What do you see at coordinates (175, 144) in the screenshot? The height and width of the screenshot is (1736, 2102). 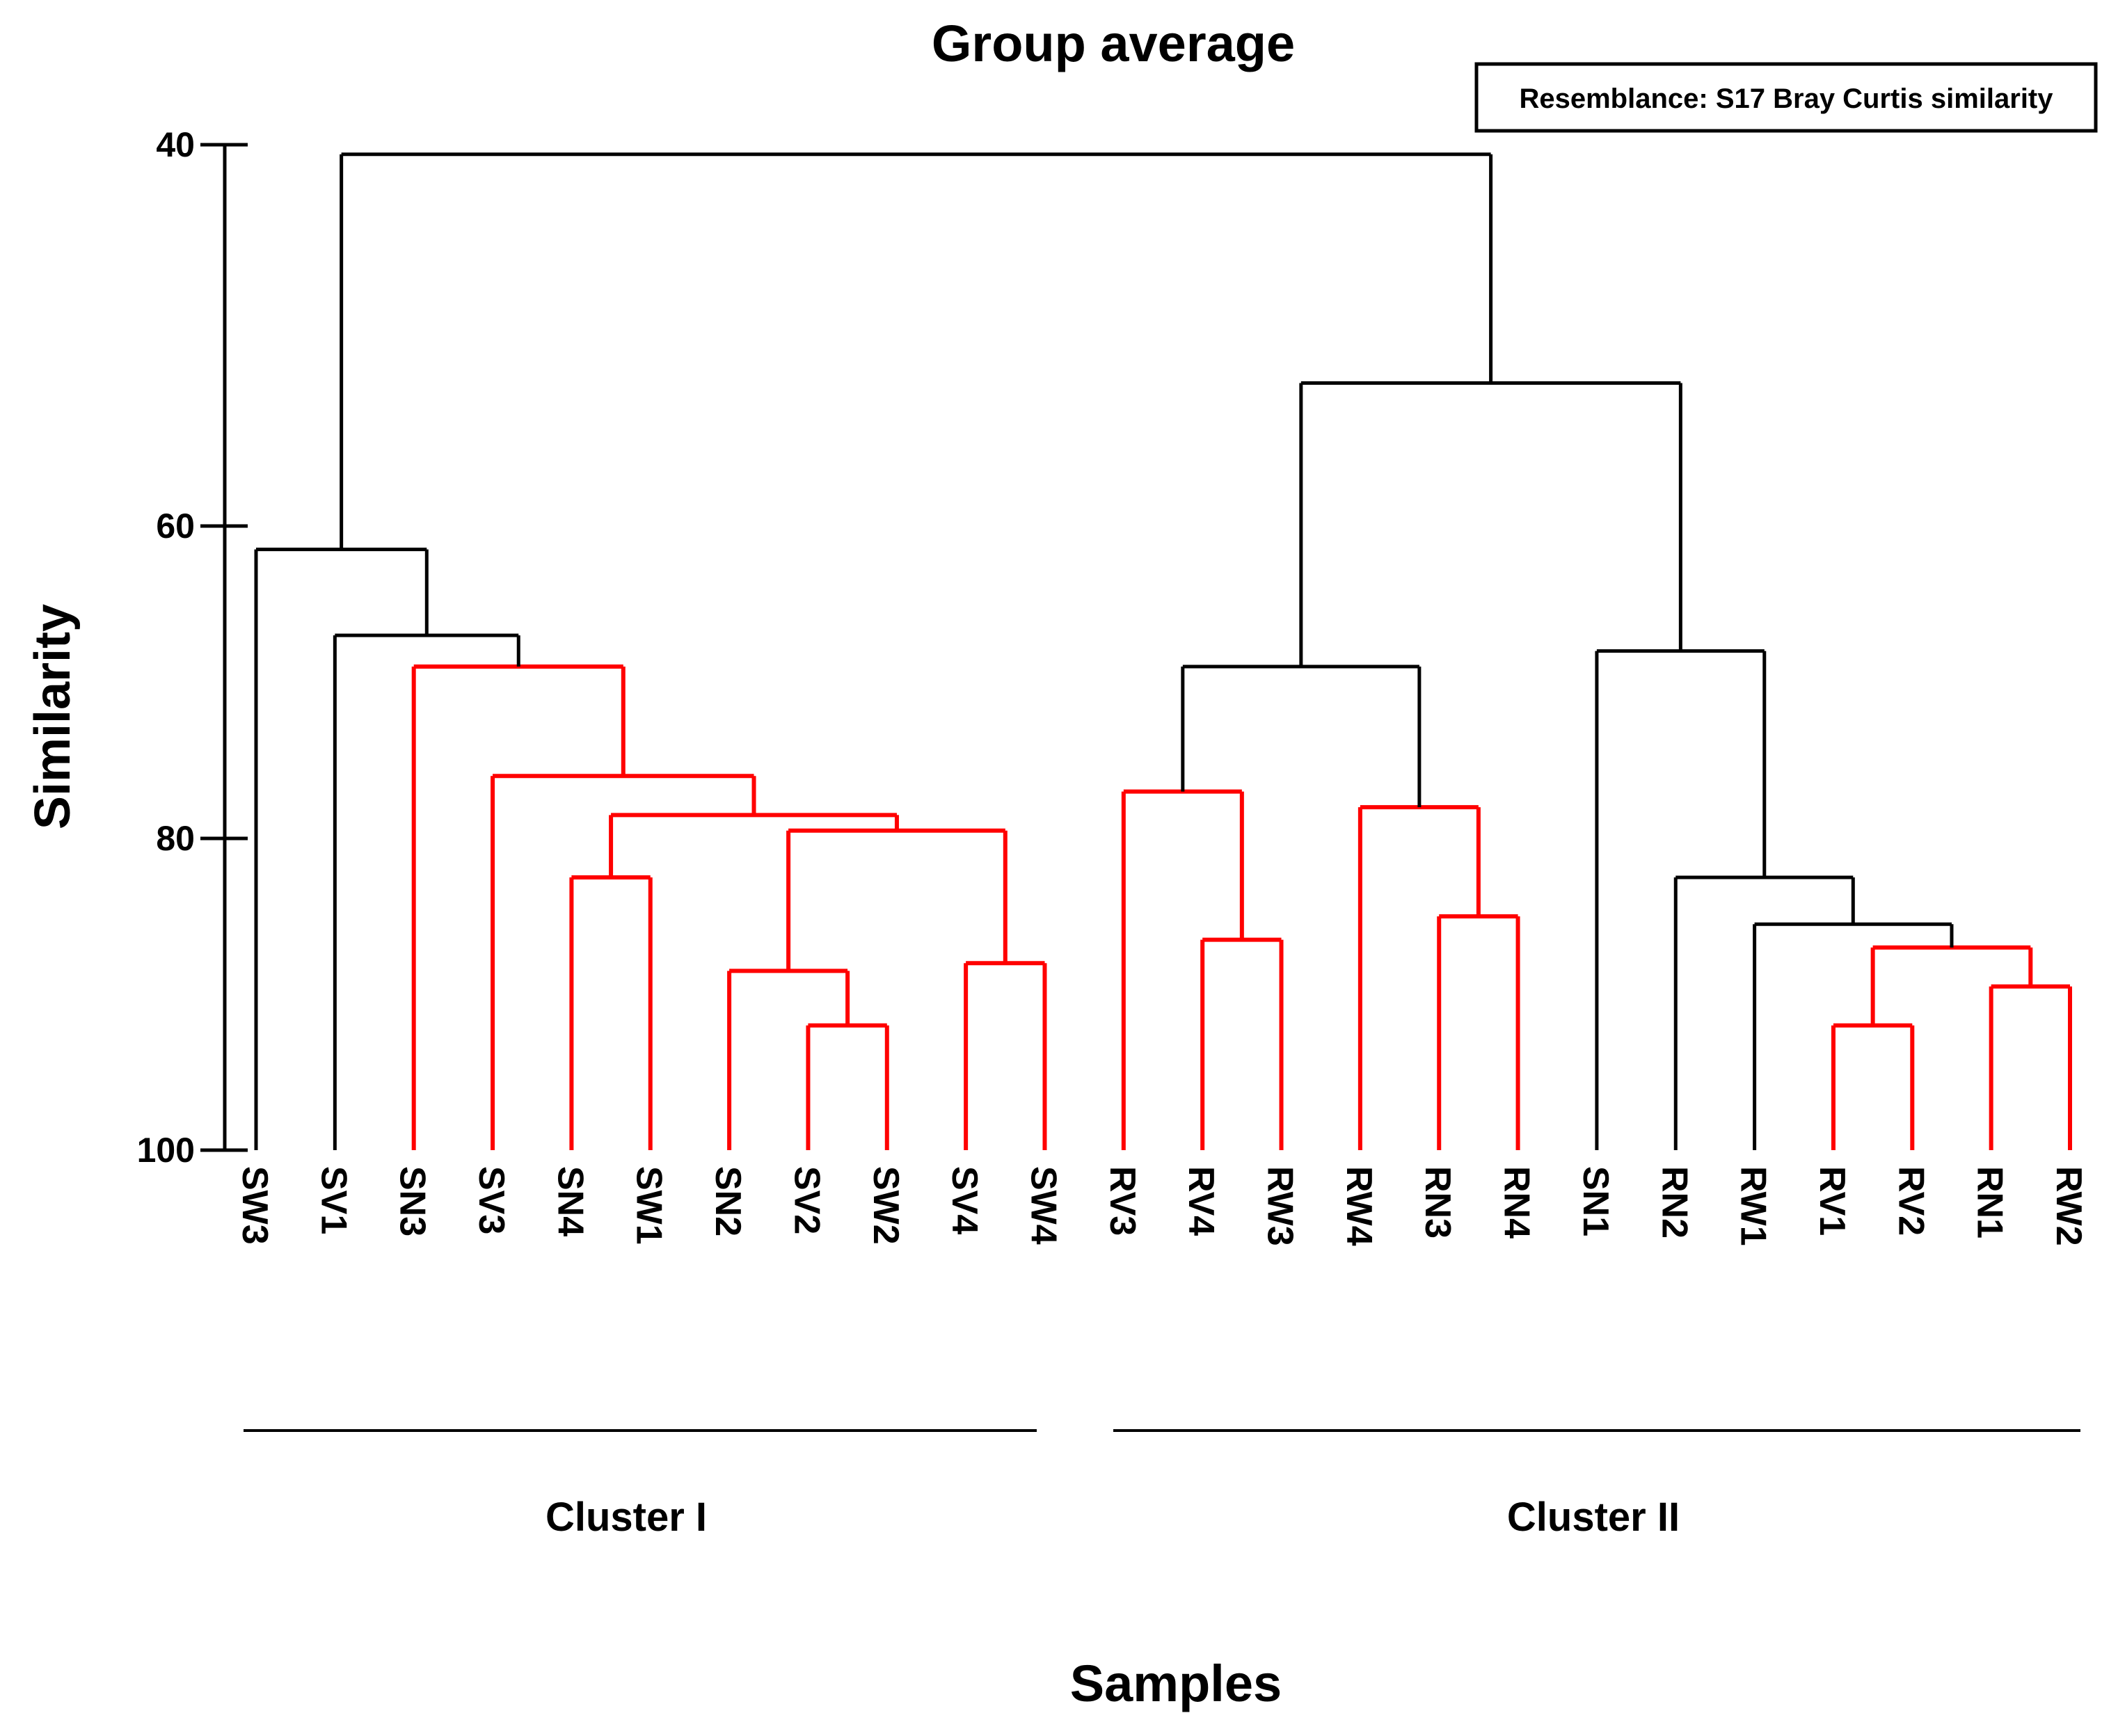 I see `y-tick-label: 40` at bounding box center [175, 144].